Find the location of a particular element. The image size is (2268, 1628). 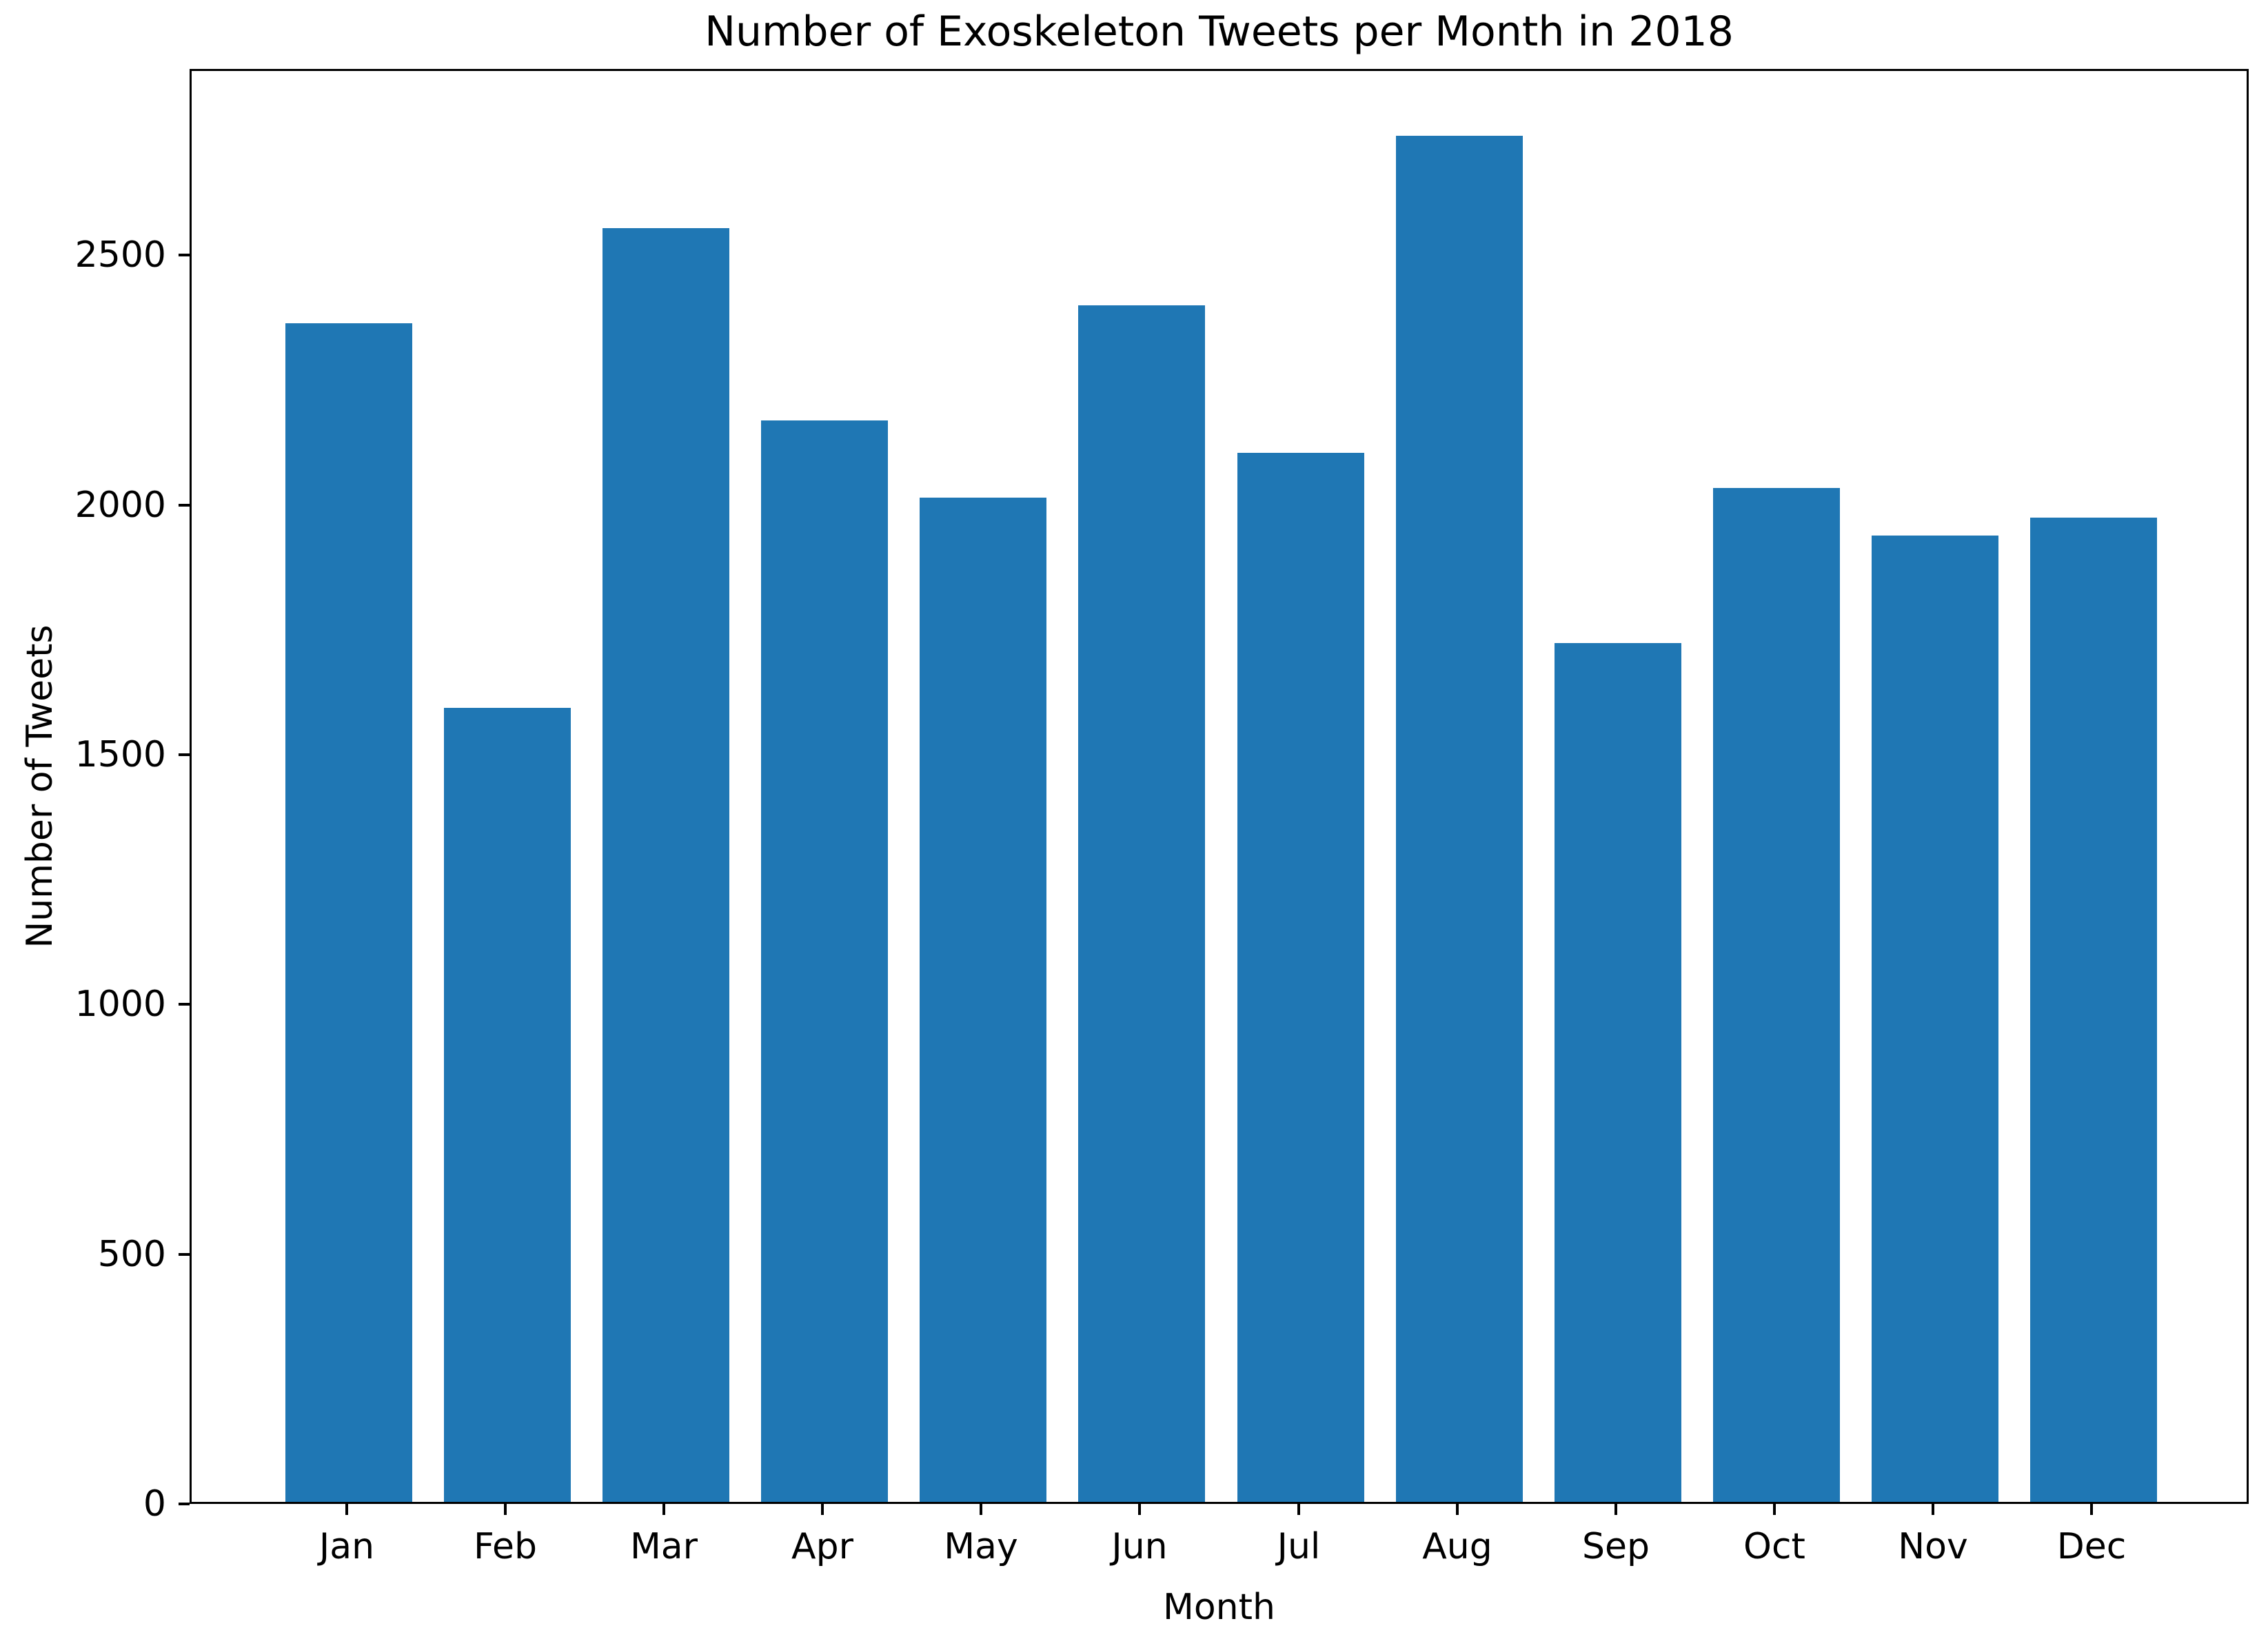

y-tick-label: 1500 is located at coordinates (120, 755).